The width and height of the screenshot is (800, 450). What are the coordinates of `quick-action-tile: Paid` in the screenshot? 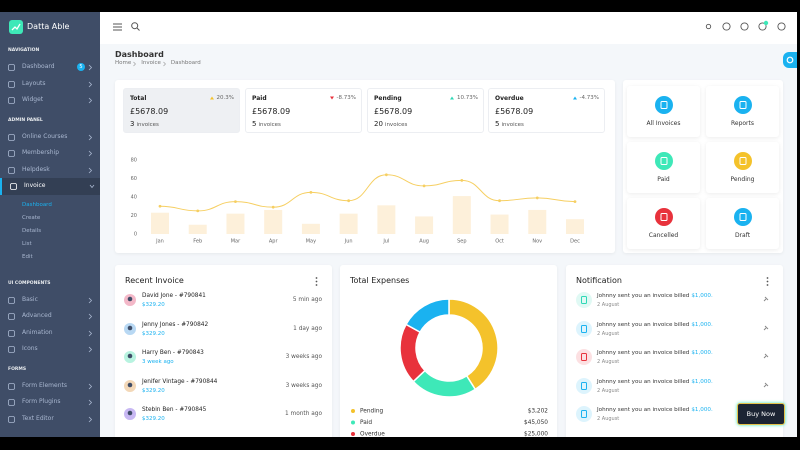 It's located at (663, 167).